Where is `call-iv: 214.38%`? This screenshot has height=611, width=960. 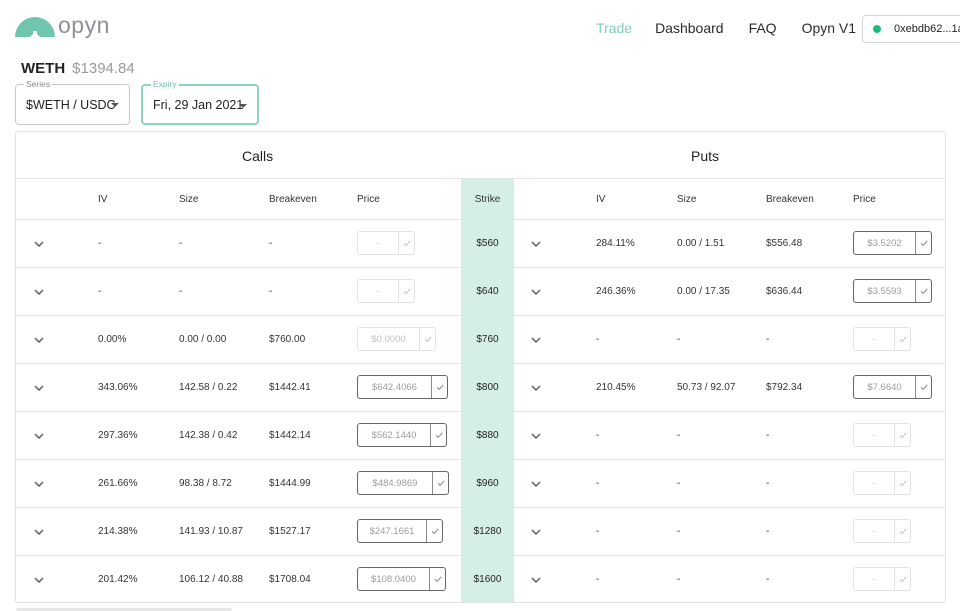 call-iv: 214.38% is located at coordinates (118, 531).